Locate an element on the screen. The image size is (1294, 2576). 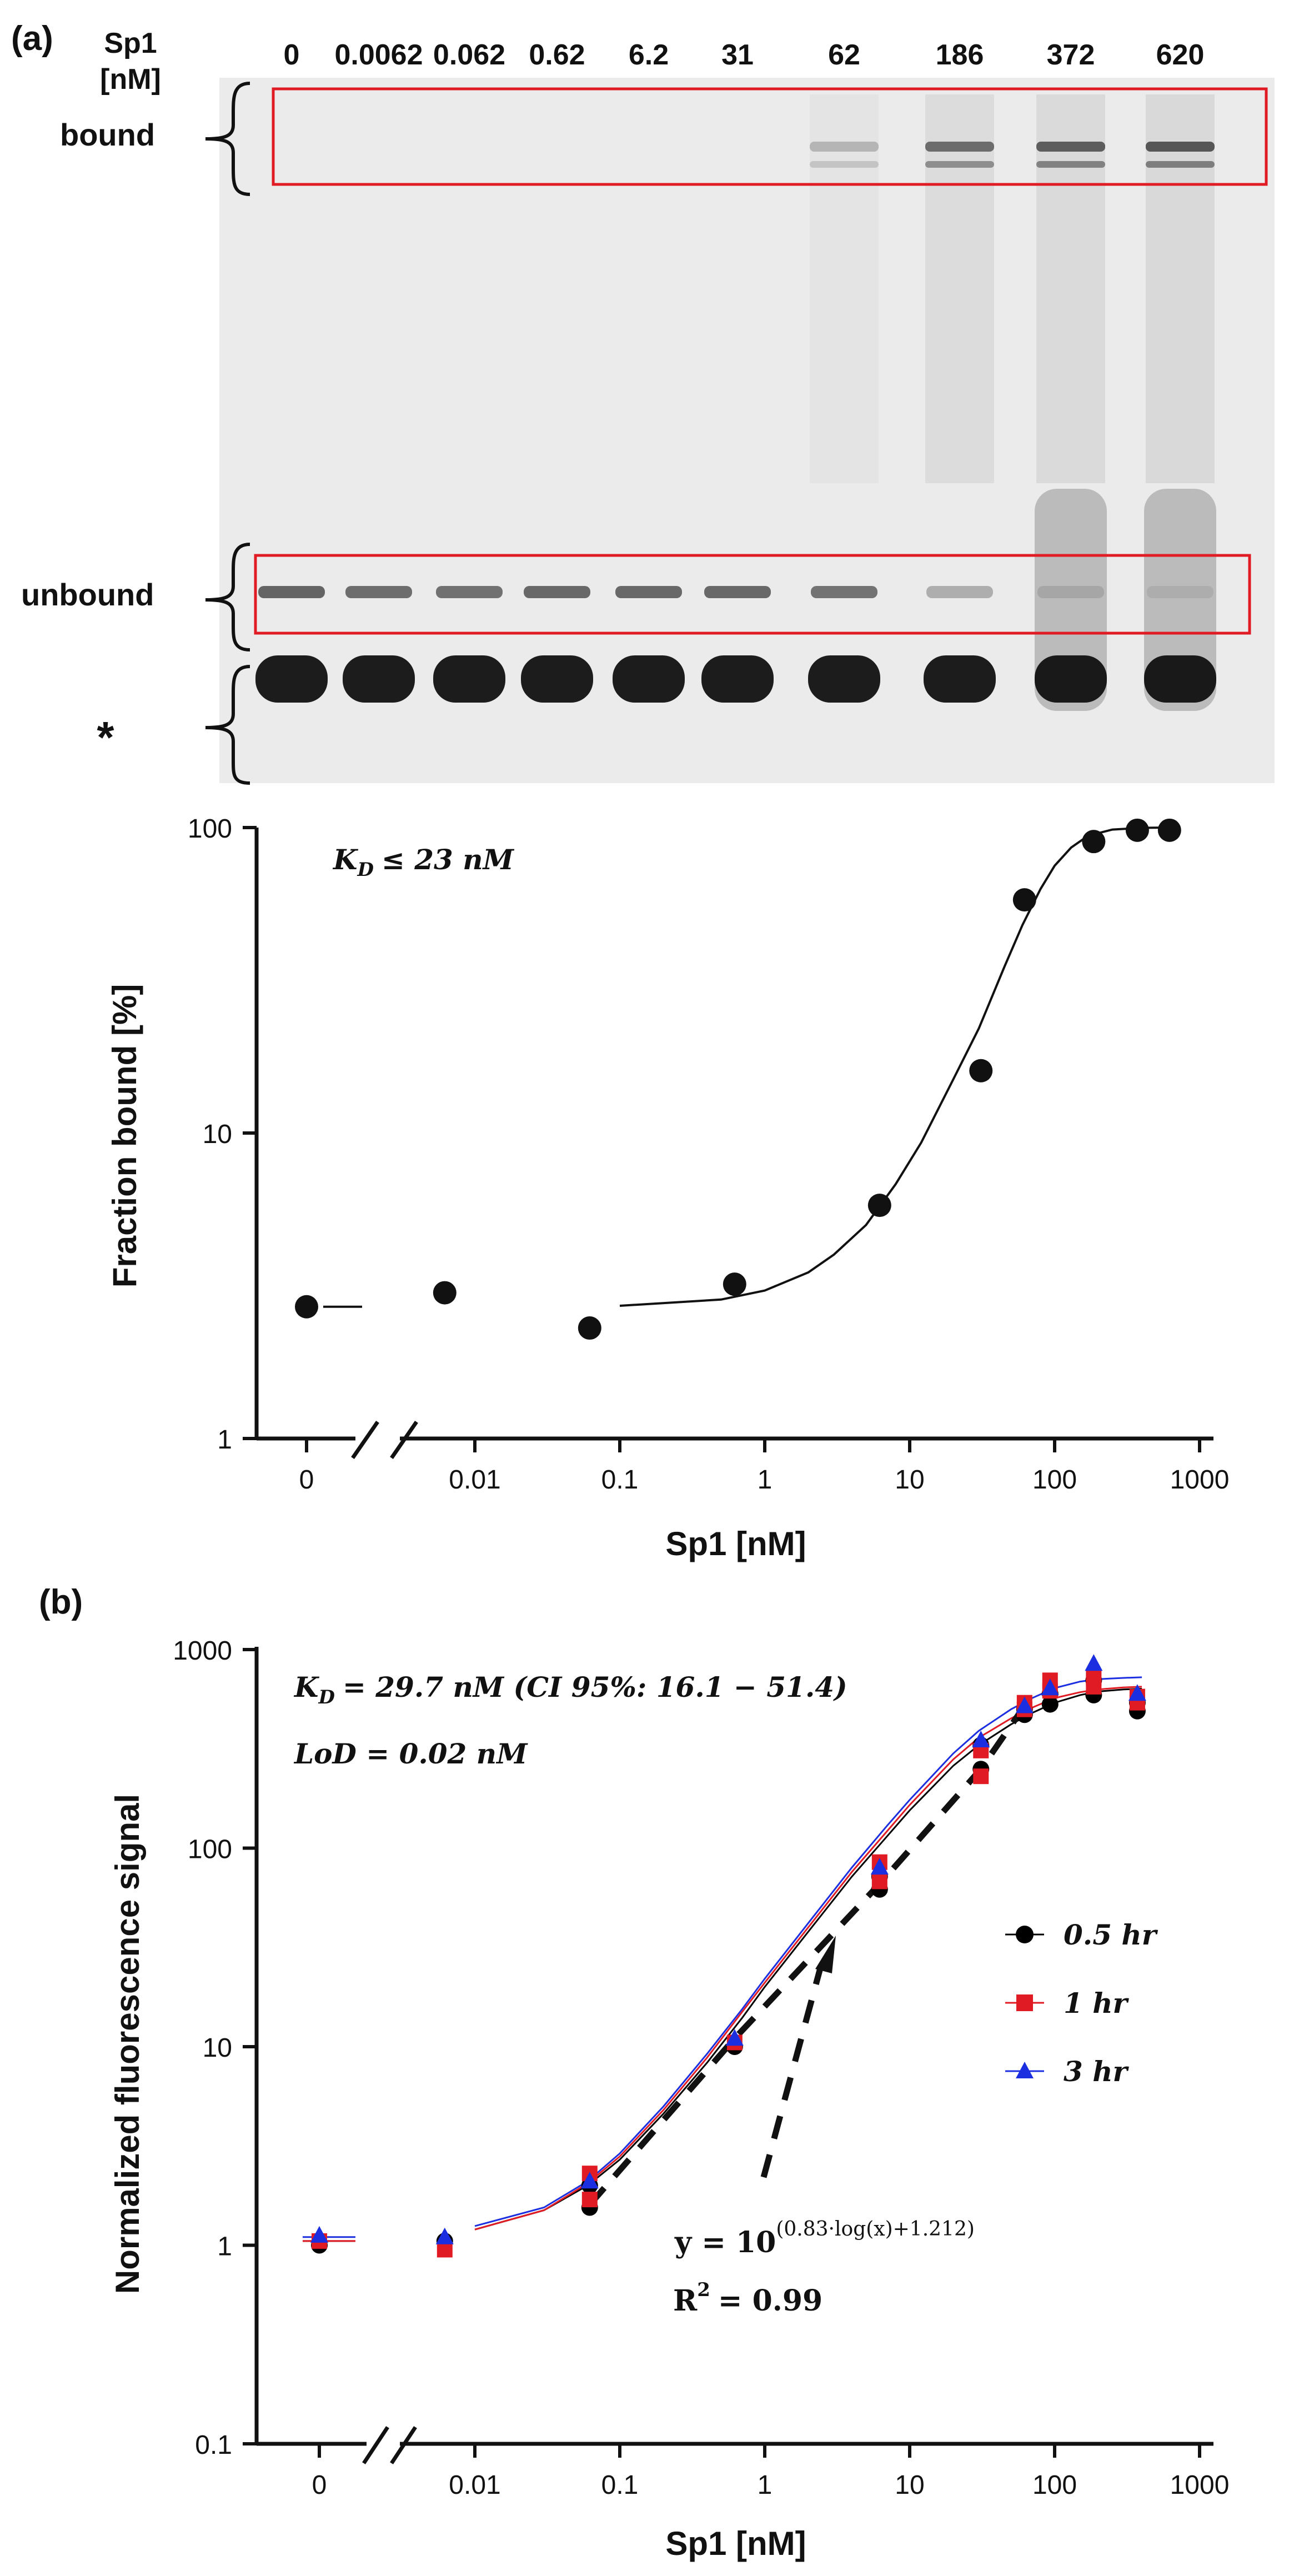
chart1-y-axis-label: Fraction bound [%] is located at coordinates (124, 1136).